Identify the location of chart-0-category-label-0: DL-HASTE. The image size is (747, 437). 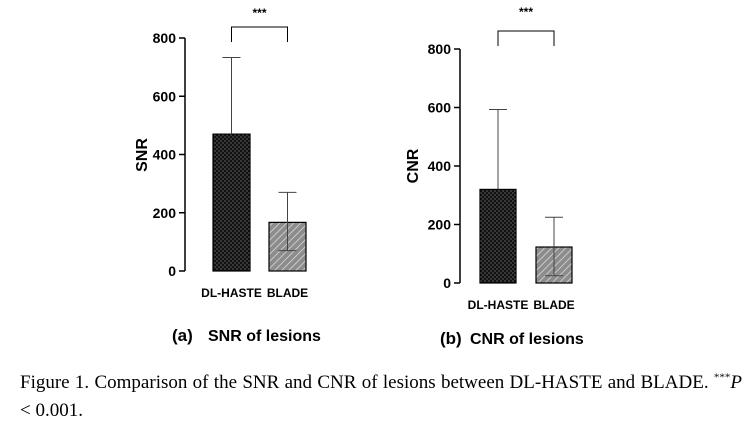
(231, 293).